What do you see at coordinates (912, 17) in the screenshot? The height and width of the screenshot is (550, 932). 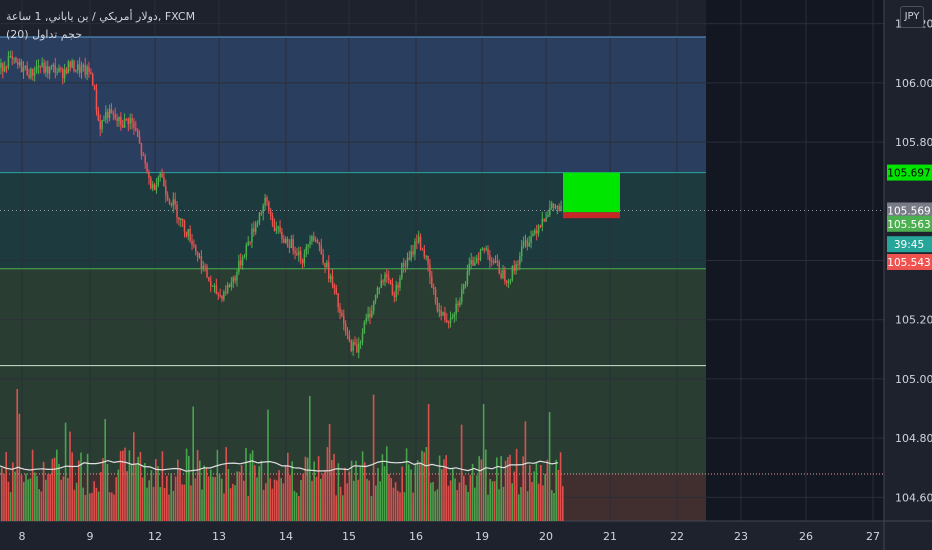 I see `currency-button: JPY` at bounding box center [912, 17].